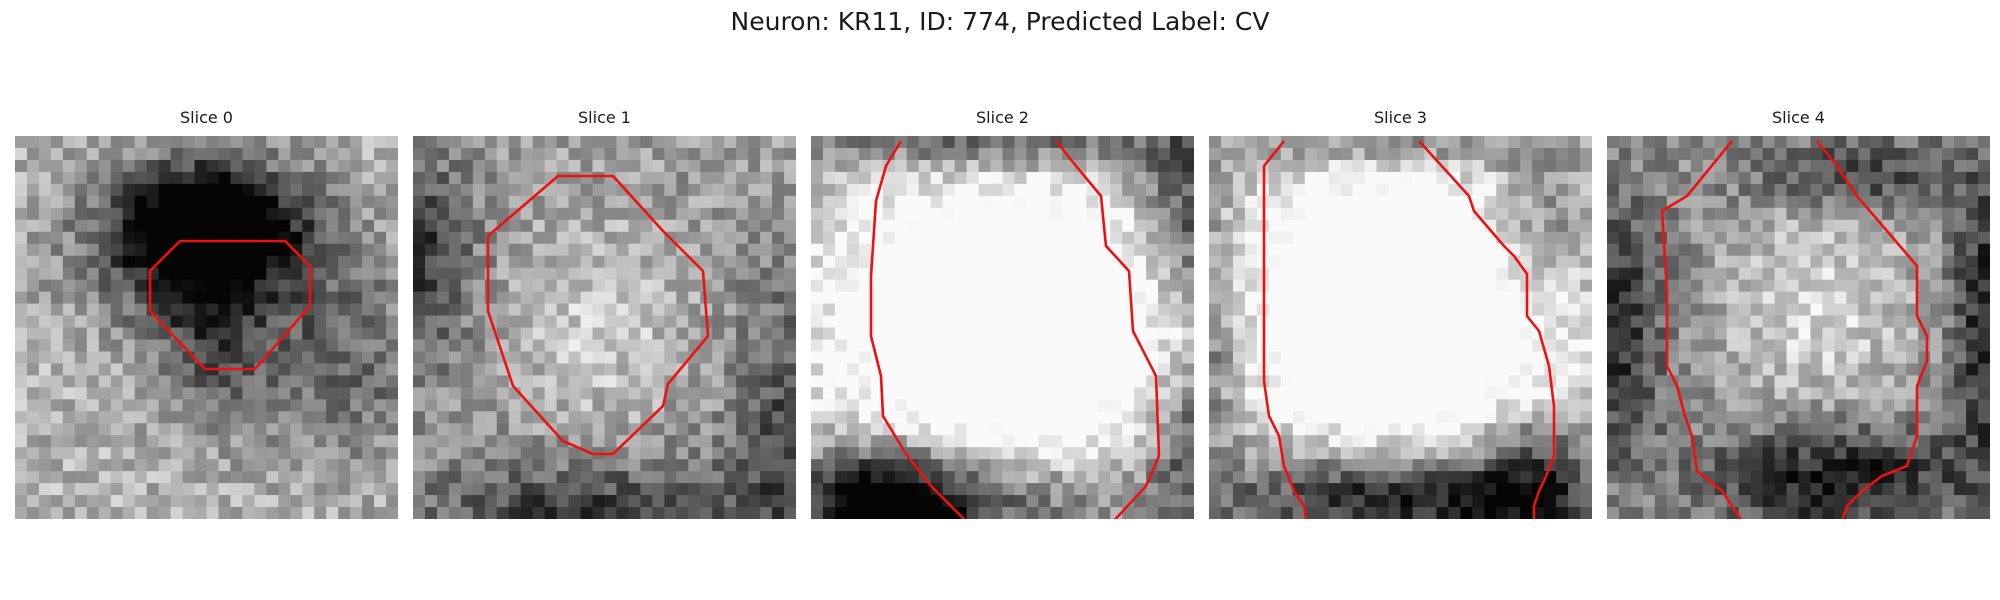 The width and height of the screenshot is (2000, 600). What do you see at coordinates (1002, 117) in the screenshot?
I see `slice-title: Slice 2` at bounding box center [1002, 117].